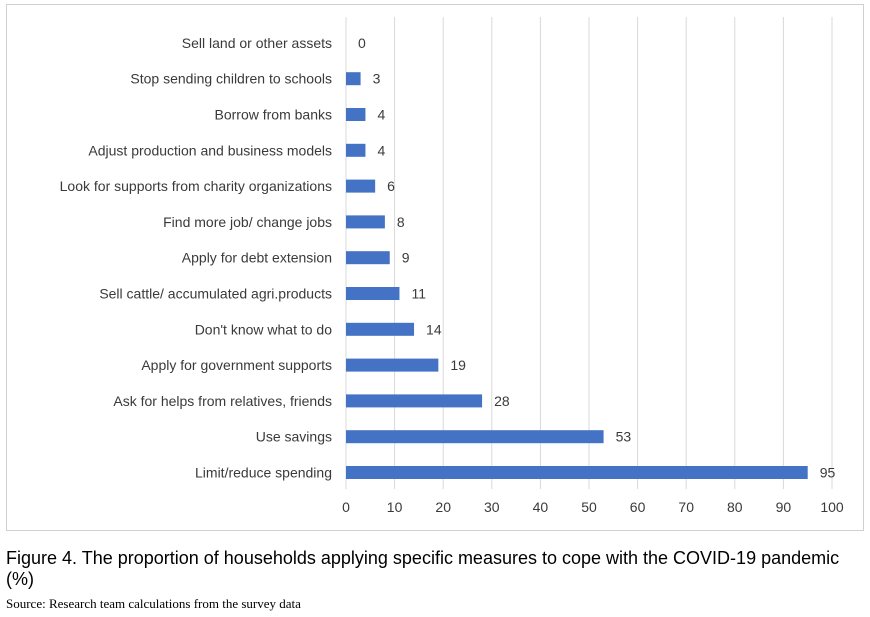 This screenshot has height=617, width=870. Describe the element at coordinates (434, 329) in the screenshot. I see `data-label: 14` at that location.